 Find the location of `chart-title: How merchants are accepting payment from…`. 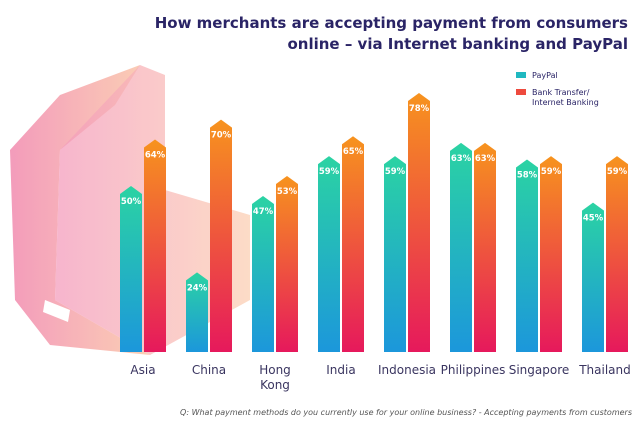

chart-title: How merchants are accepting payment from… is located at coordinates (391, 23).